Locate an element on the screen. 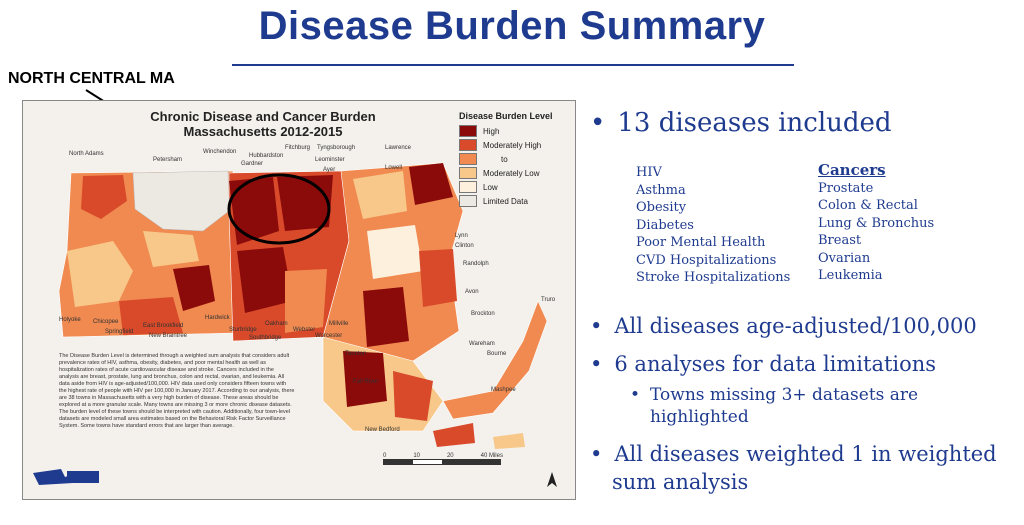  svg-text: Webster is located at coordinates (304, 330).